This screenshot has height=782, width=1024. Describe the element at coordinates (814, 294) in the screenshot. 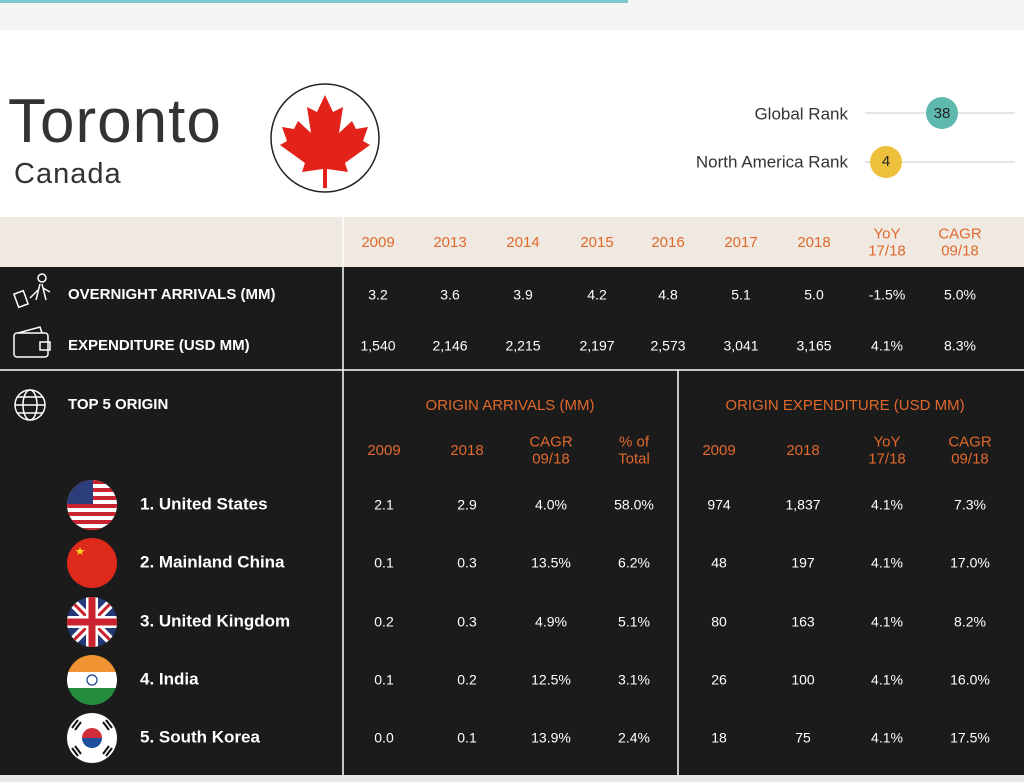

I see `cell: 5.0` at that location.